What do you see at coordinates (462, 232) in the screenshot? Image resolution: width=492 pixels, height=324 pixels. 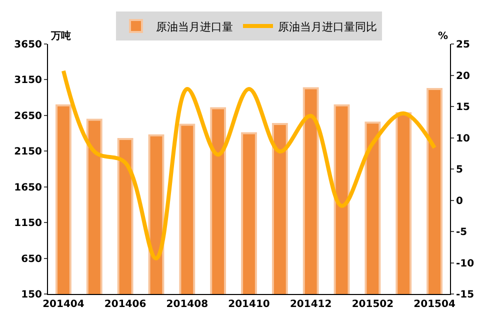 I see `y2-tick-label: -5` at bounding box center [462, 232].